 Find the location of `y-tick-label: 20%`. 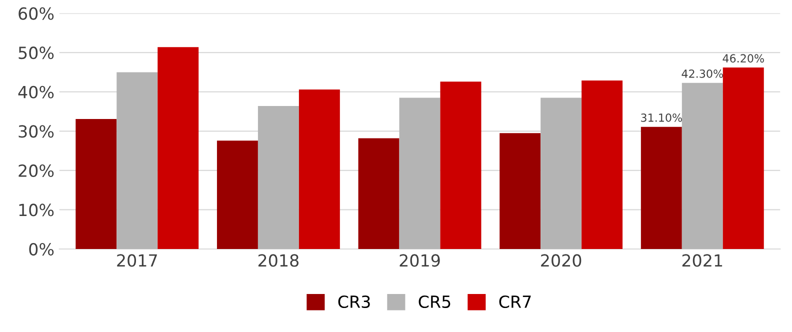

y-tick-label: 20% is located at coordinates (36, 170).